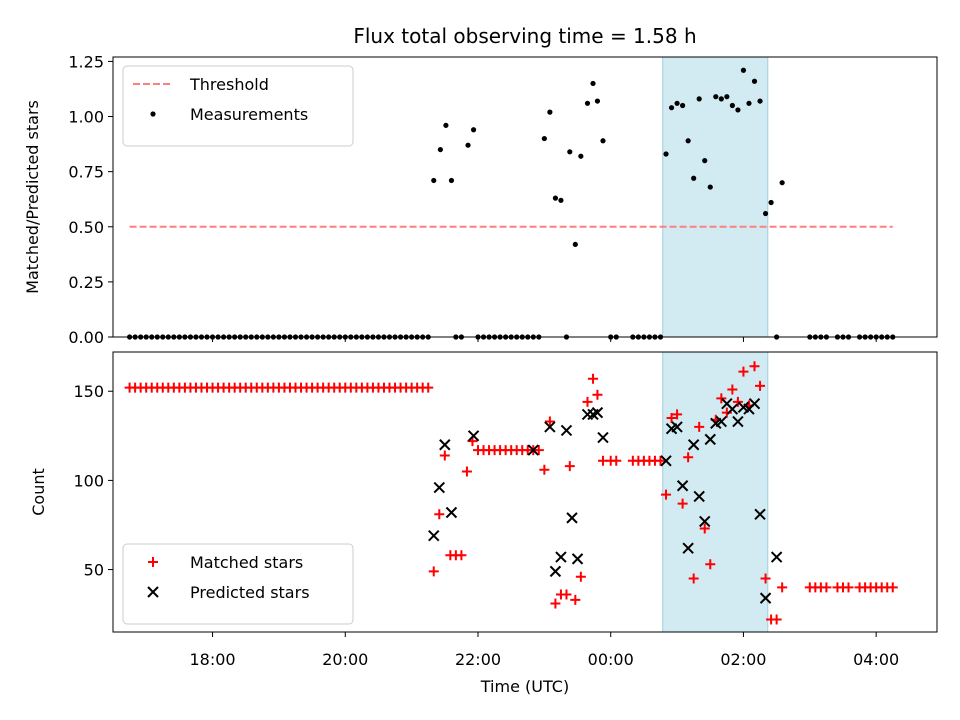  I want to click on top-ytick-label: 1.25, so click(86, 61).